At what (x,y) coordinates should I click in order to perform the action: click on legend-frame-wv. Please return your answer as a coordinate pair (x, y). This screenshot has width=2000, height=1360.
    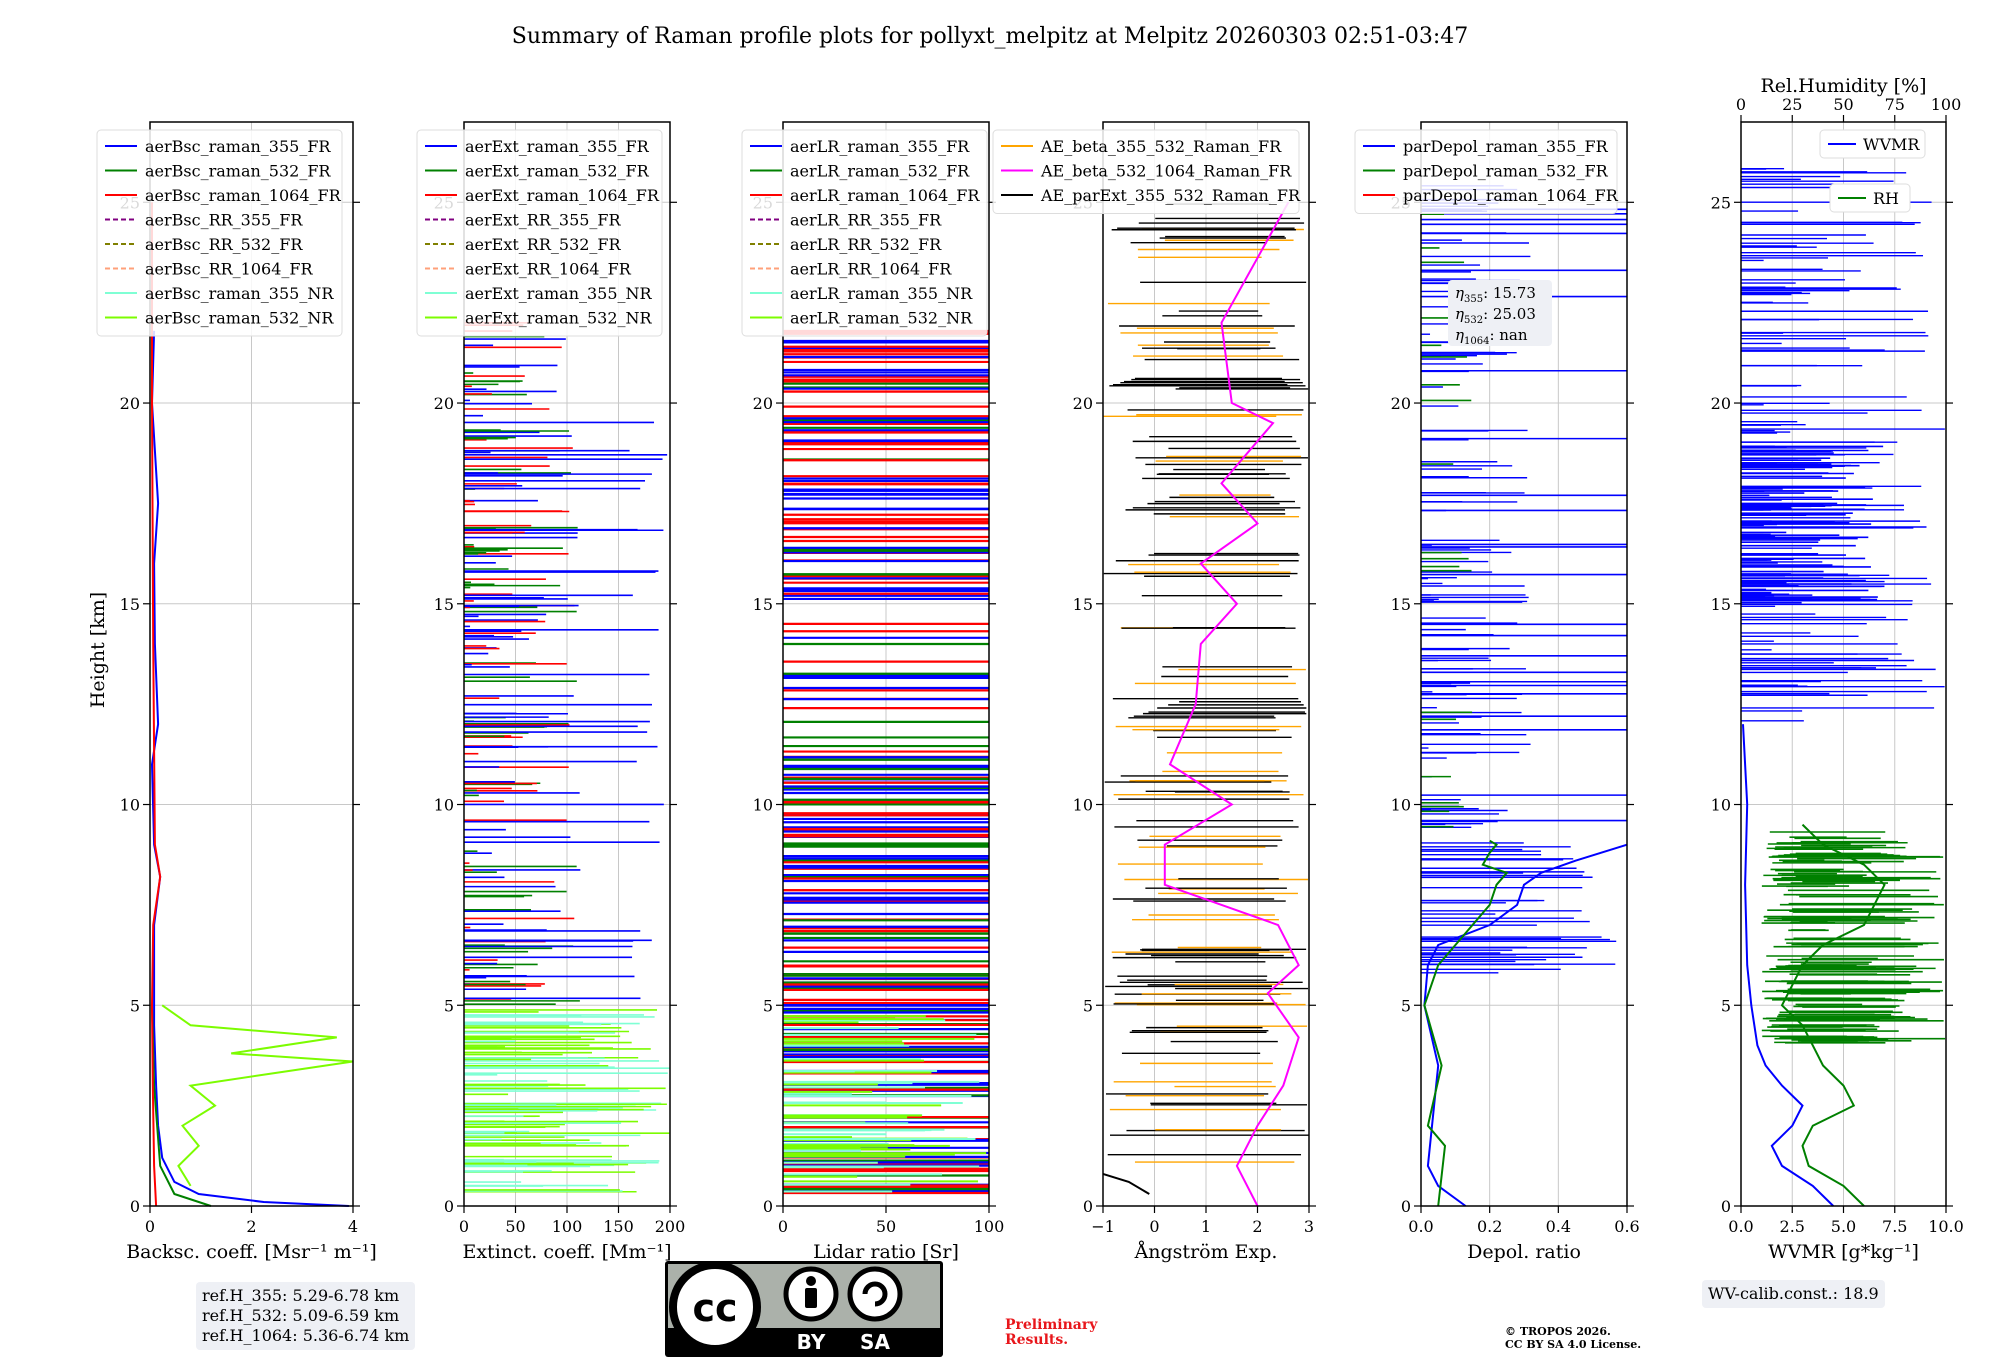
    Looking at the image, I should click on (1872, 144).